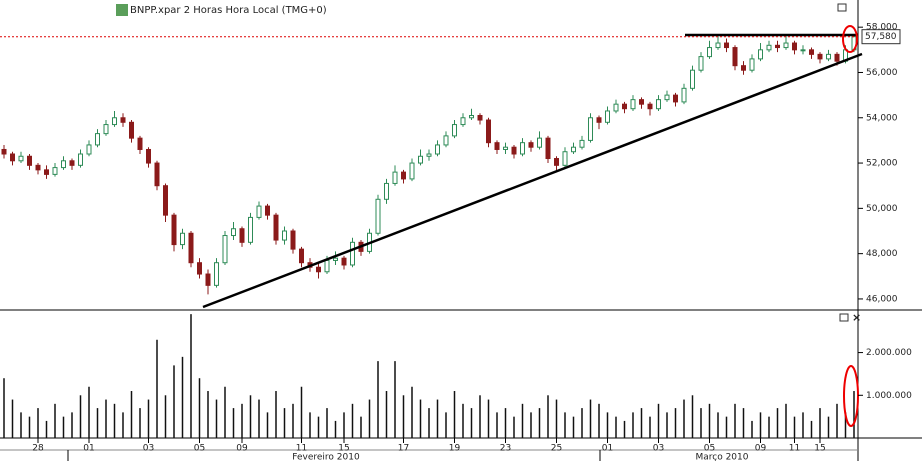 This screenshot has width=922, height=461. What do you see at coordinates (228, 10) in the screenshot?
I see `chart-title: BNPP.xpar 2 Horas Hora Local (TMG+0)` at bounding box center [228, 10].